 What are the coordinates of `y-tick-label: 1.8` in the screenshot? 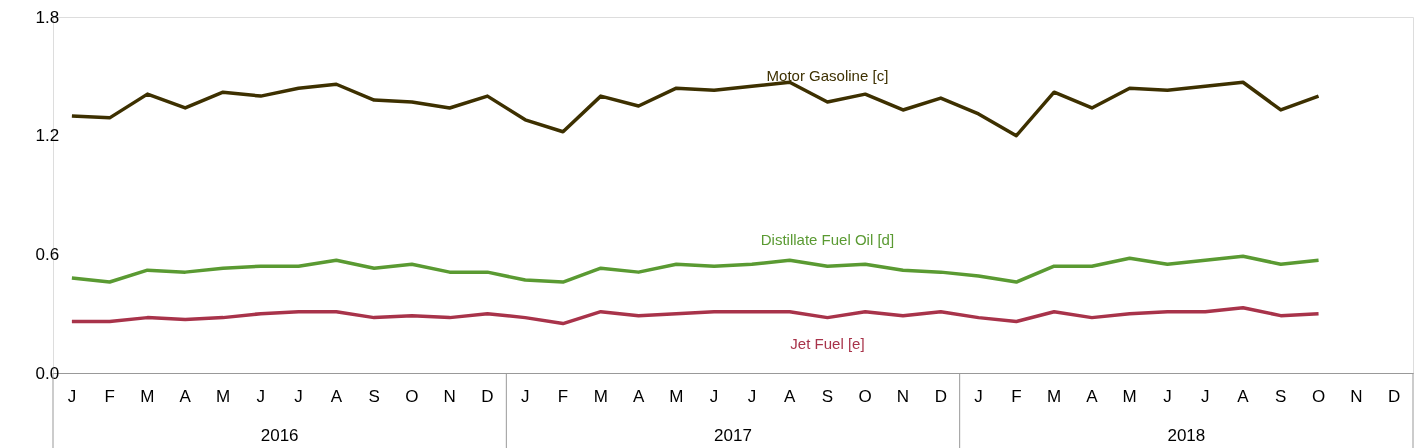 It's located at (47, 17).